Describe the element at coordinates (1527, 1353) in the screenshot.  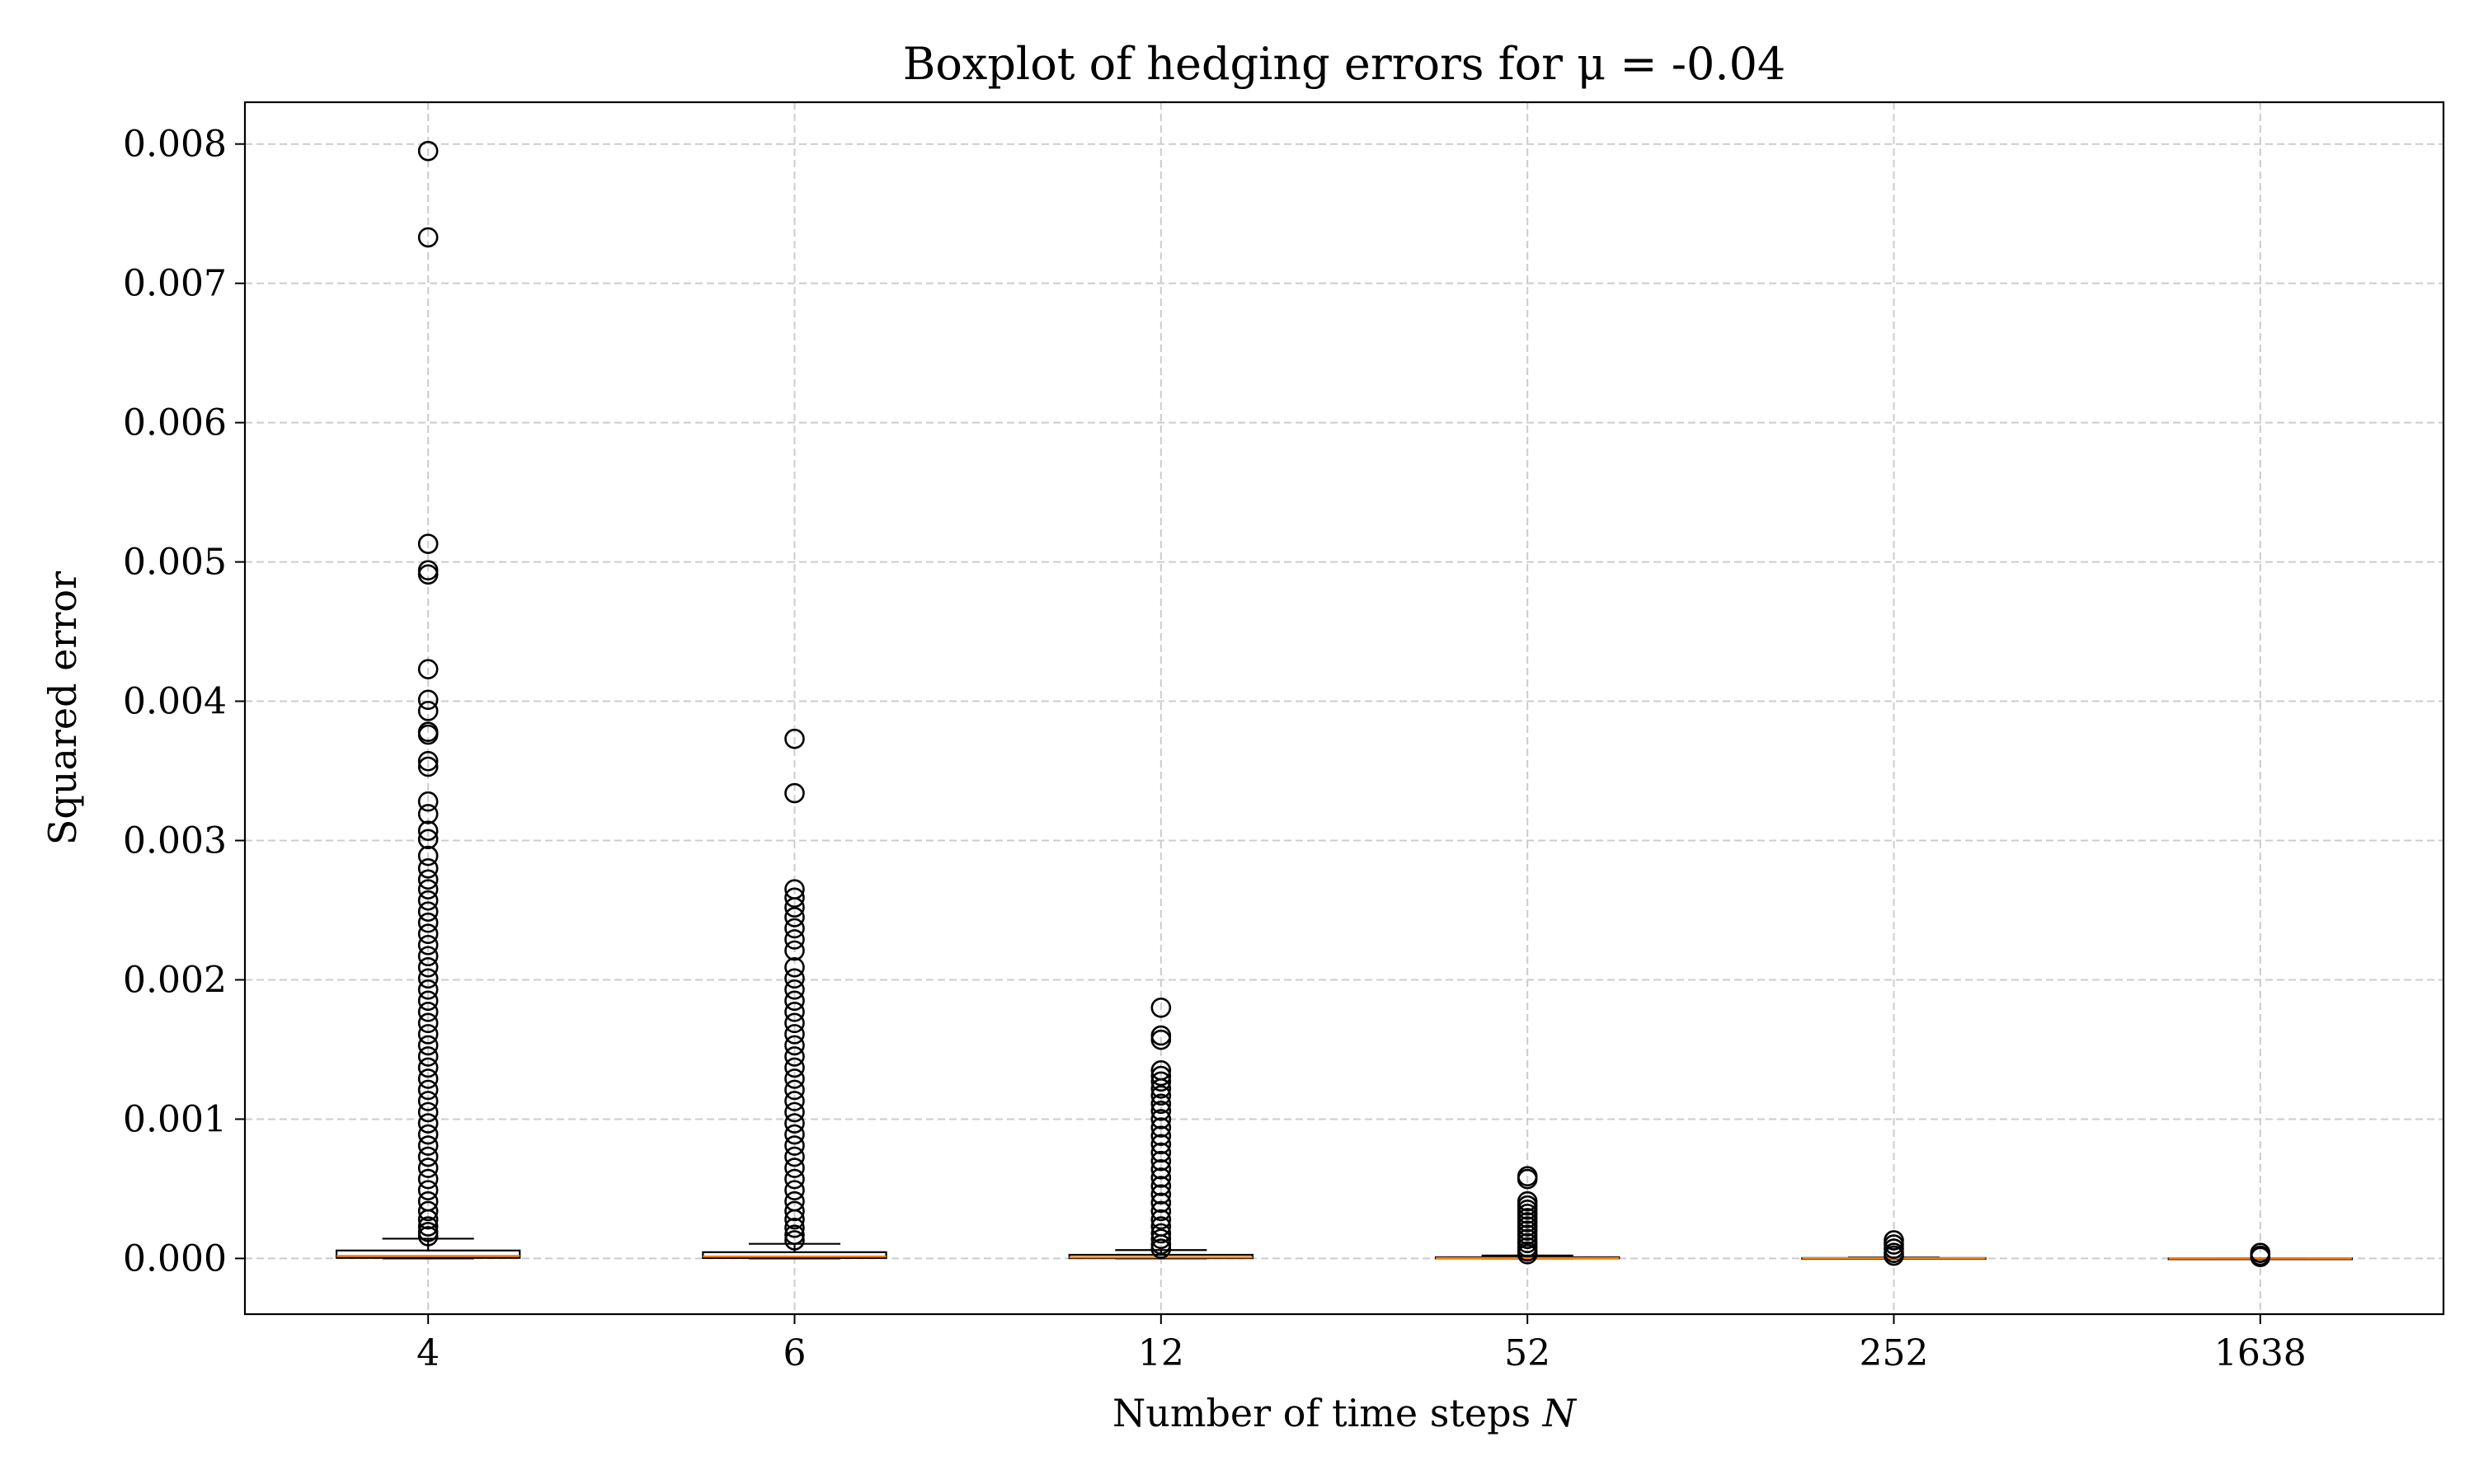
I see `x-tick-label: 52` at that location.